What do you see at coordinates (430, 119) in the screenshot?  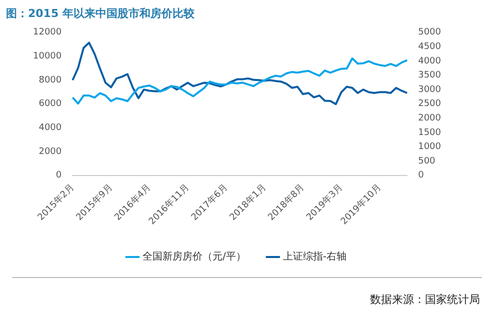 I see `y2-tick-label: 2000` at bounding box center [430, 119].